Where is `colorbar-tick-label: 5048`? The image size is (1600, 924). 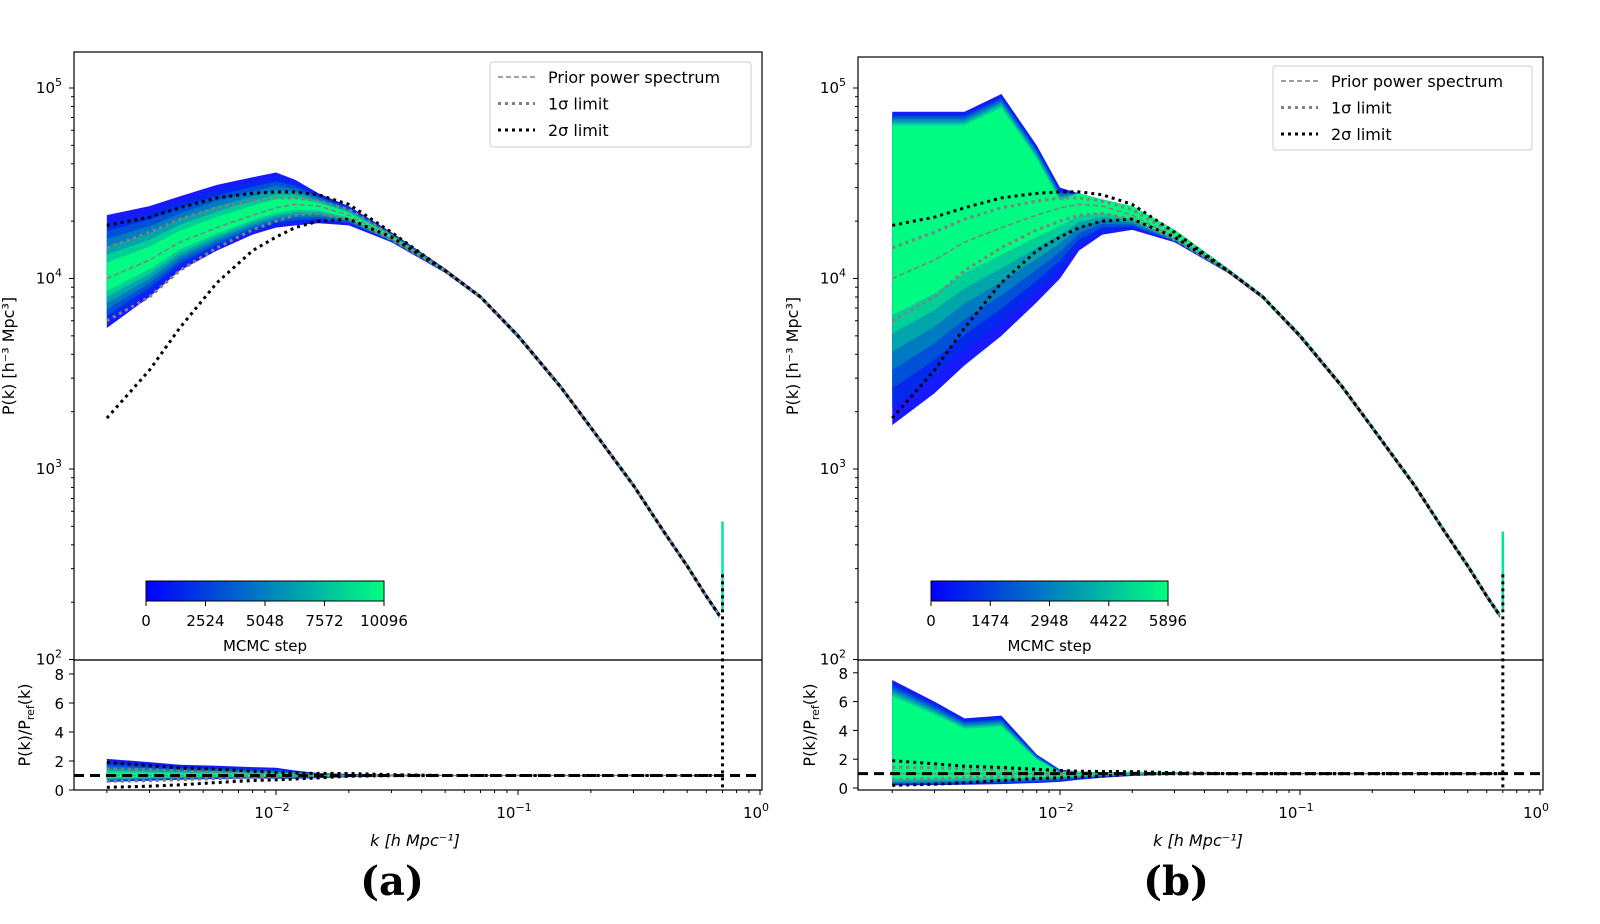 colorbar-tick-label: 5048 is located at coordinates (265, 621).